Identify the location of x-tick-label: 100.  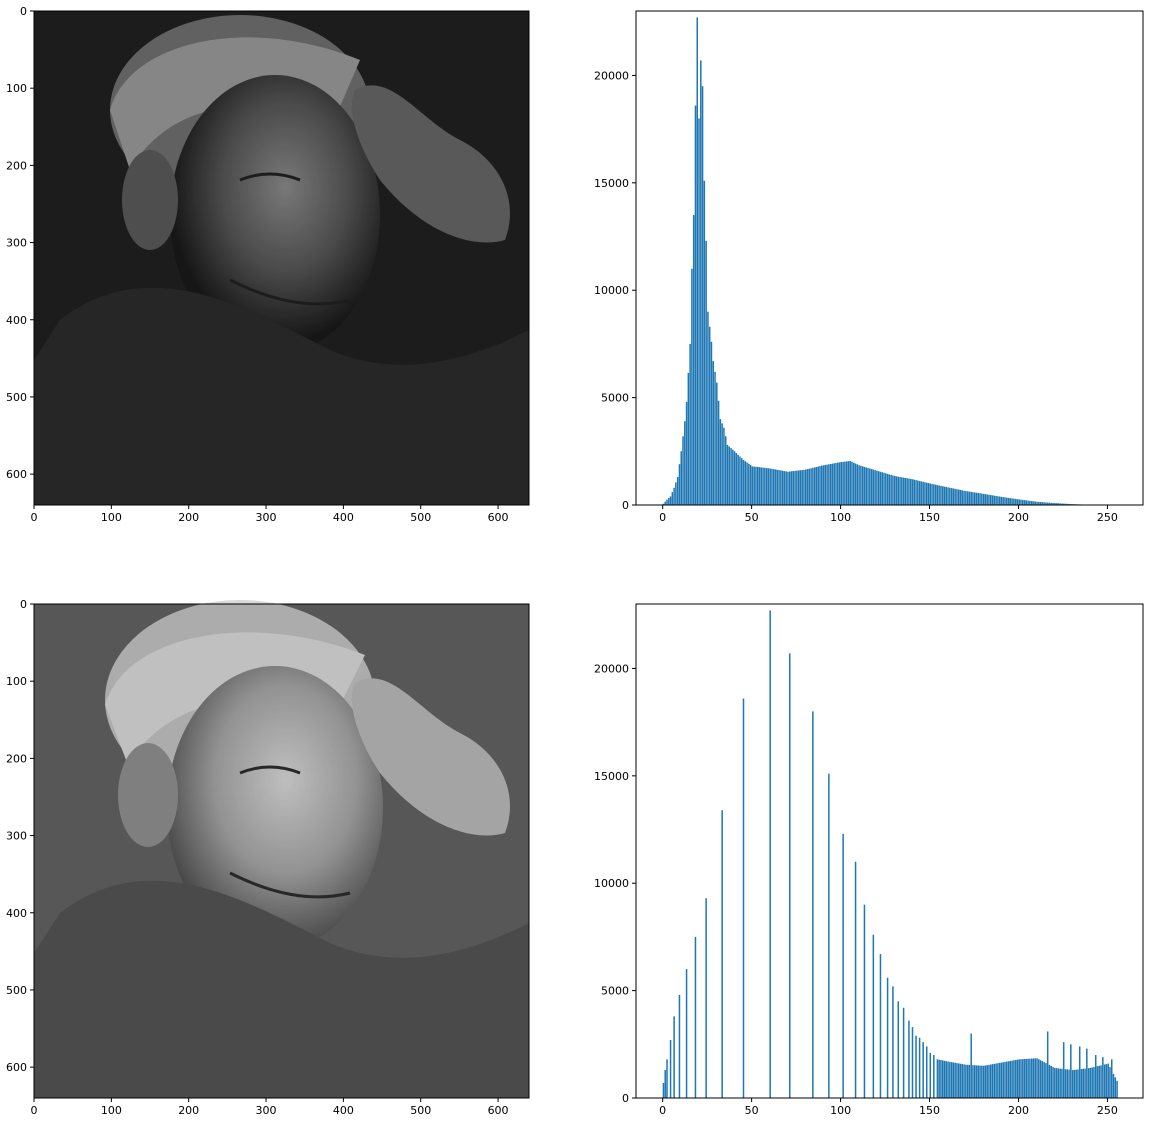
(840, 517).